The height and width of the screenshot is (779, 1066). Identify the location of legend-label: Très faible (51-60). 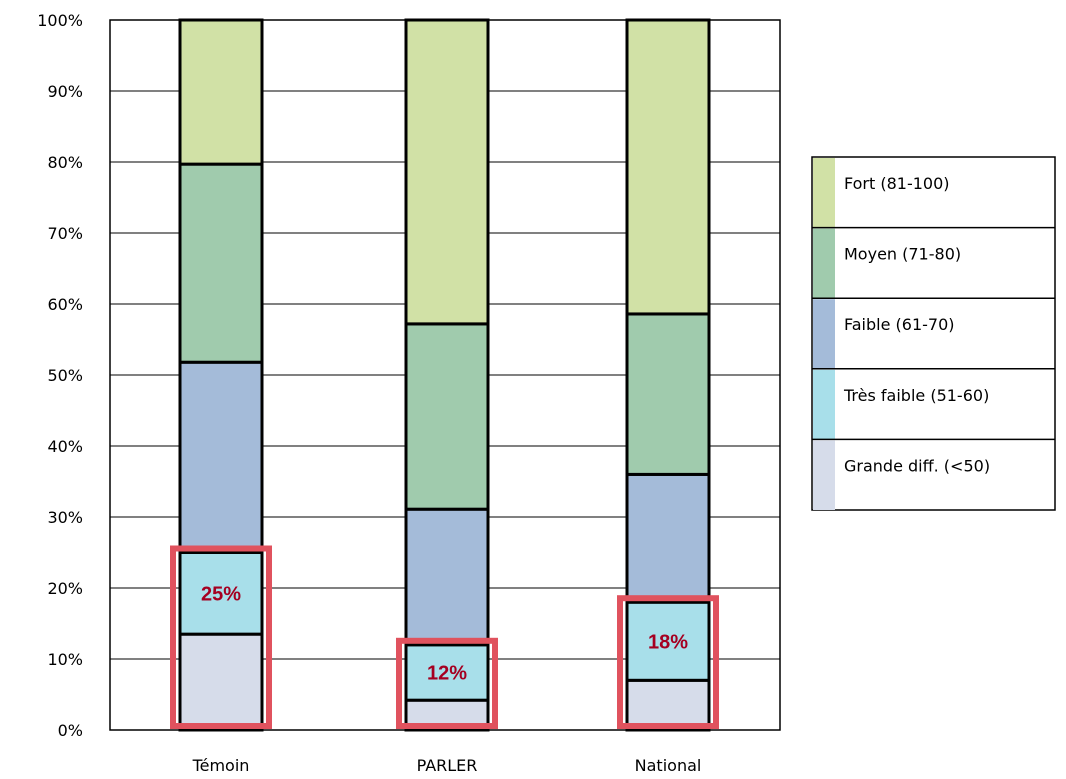
(916, 395).